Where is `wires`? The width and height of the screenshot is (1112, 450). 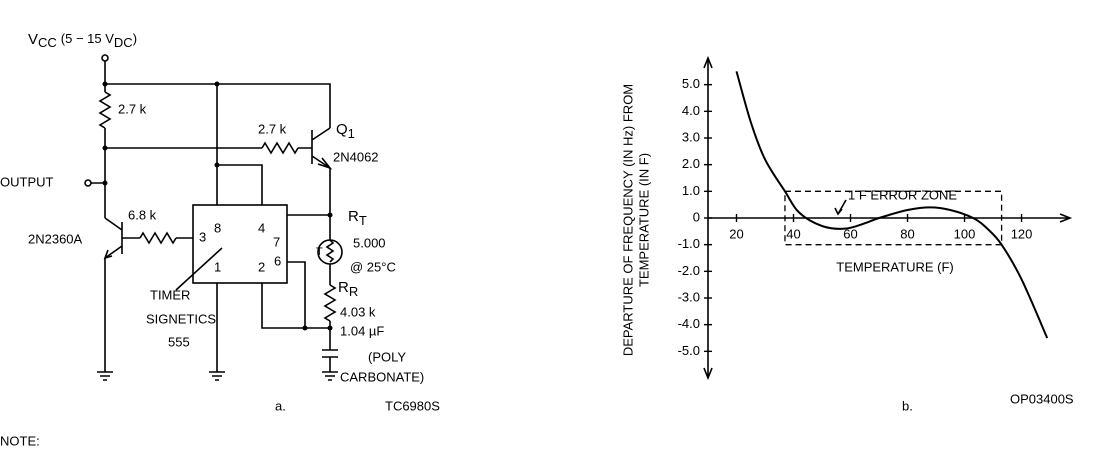 wires is located at coordinates (211, 216).